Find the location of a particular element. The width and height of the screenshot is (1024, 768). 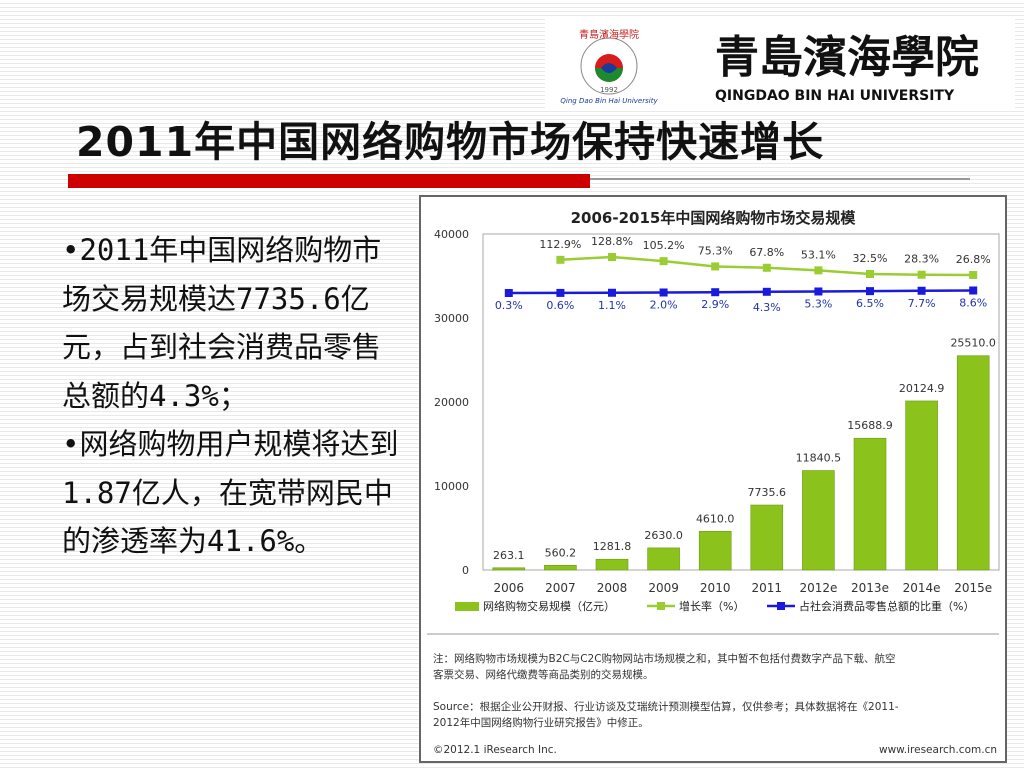

retail-share-line is located at coordinates (741, 292).